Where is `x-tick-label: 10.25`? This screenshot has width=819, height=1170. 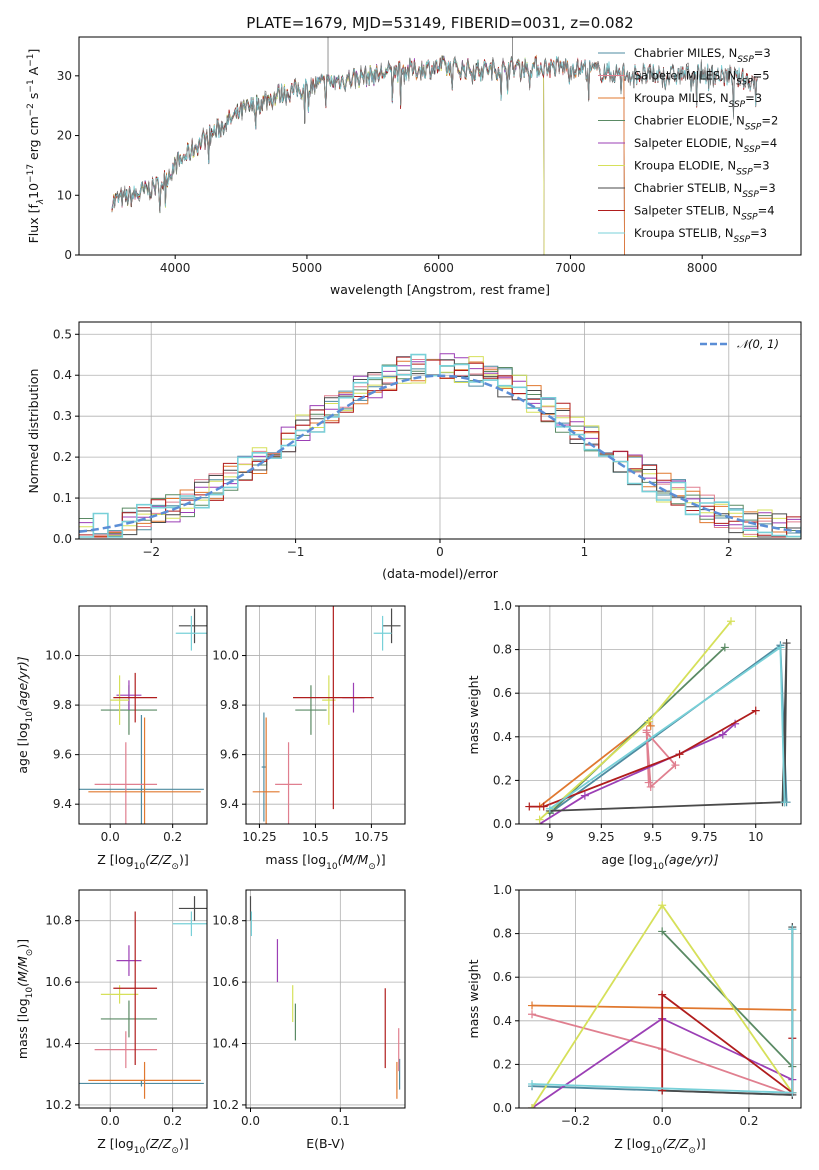 x-tick-label: 10.25 is located at coordinates (259, 837).